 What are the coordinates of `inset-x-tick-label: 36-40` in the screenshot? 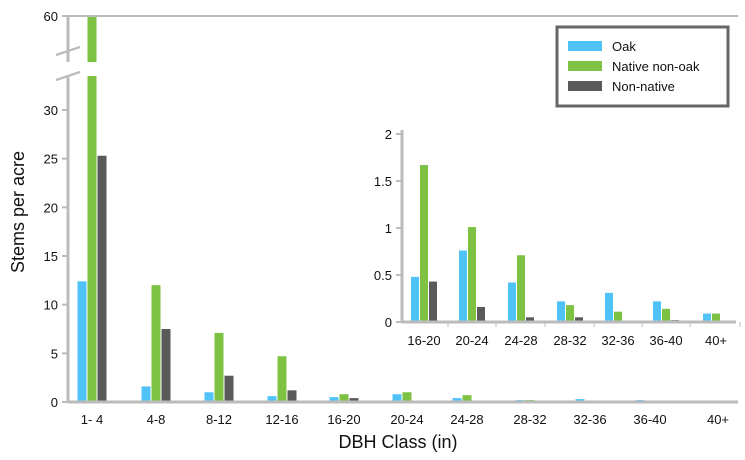 It's located at (665, 340).